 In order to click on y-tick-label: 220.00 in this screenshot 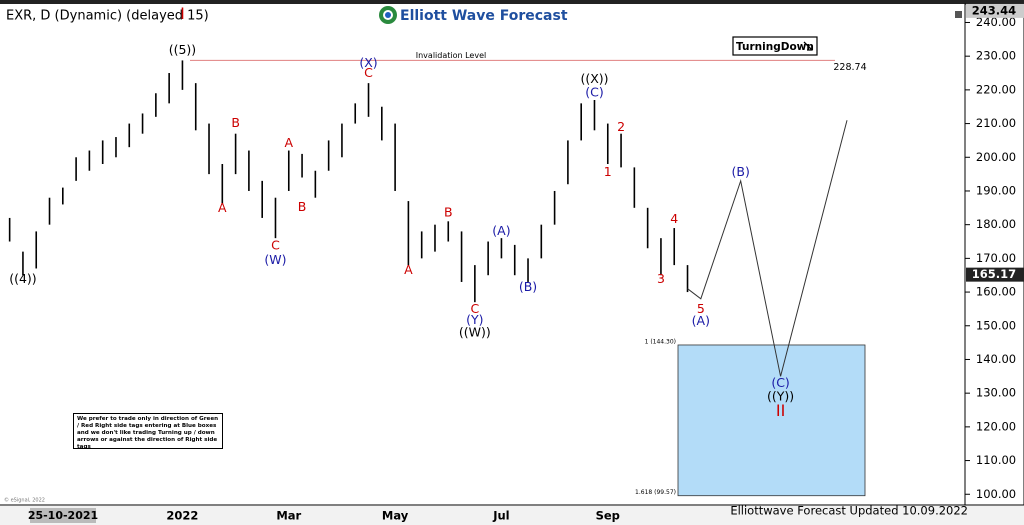, I will do `click(996, 89)`.